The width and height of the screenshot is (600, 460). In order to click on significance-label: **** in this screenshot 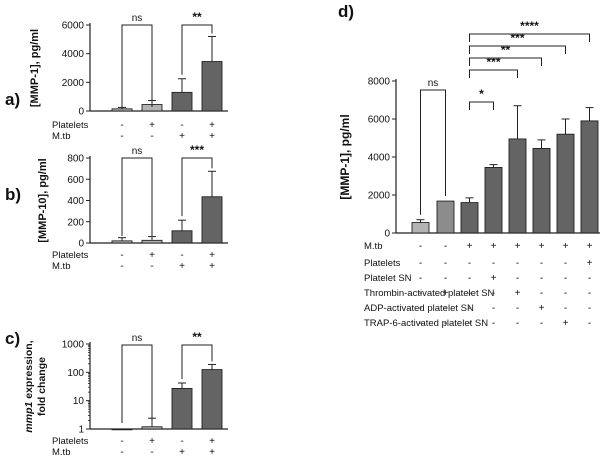, I will do `click(529, 26)`.